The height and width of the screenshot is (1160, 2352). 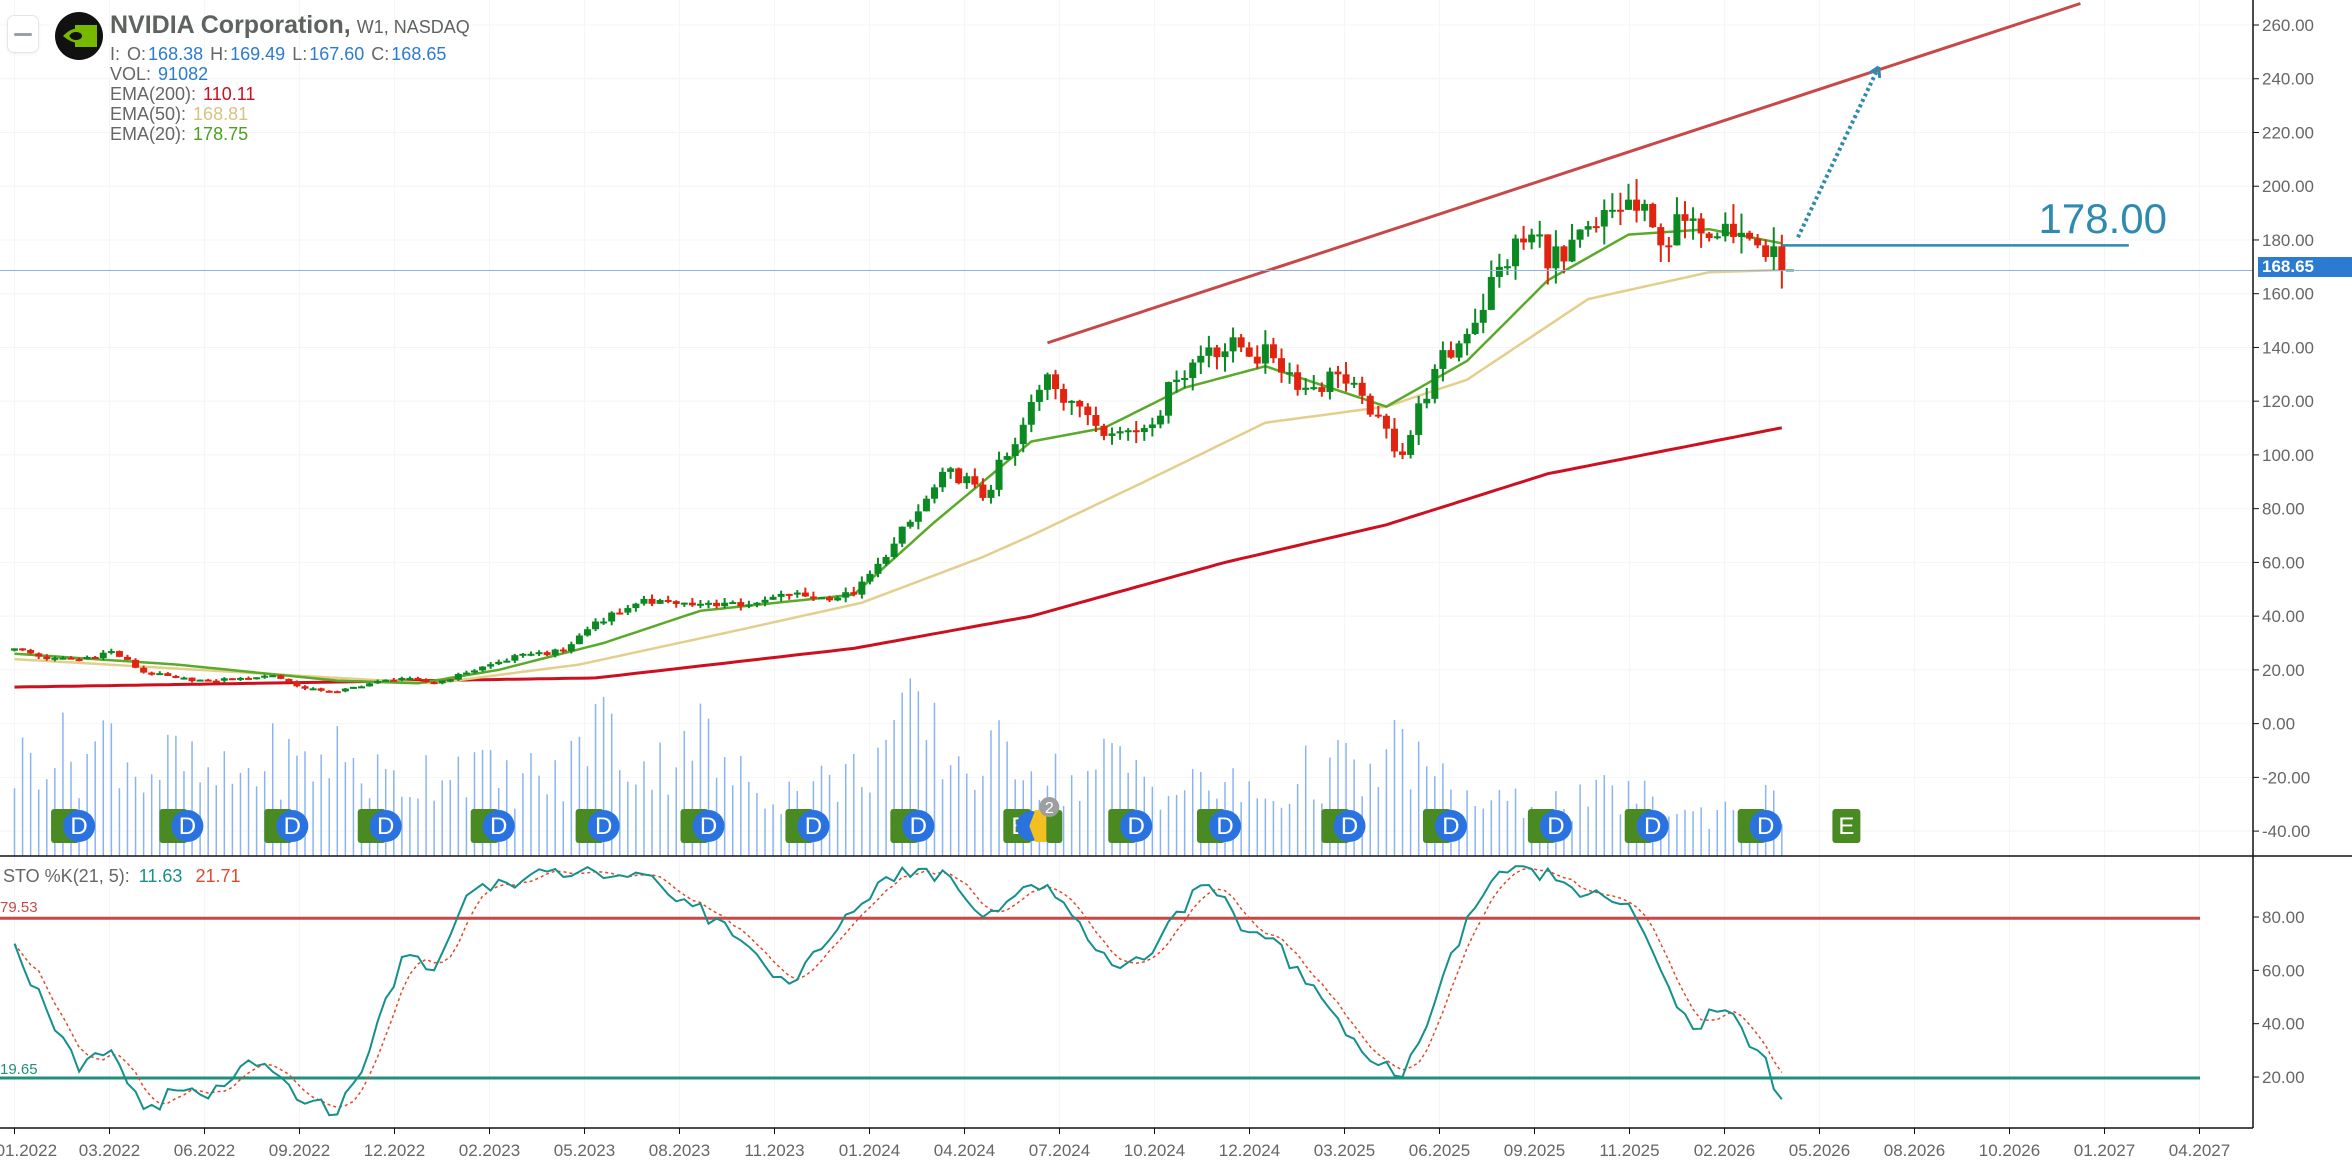 What do you see at coordinates (413, 27) in the screenshot?
I see `timeframe-exchange: W1, NASDAQ` at bounding box center [413, 27].